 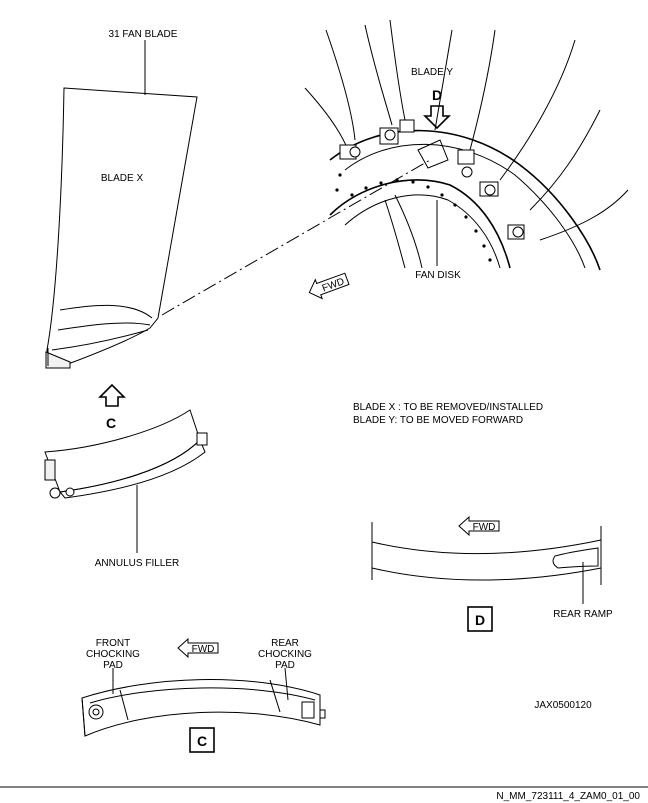 What do you see at coordinates (333, 285) in the screenshot?
I see `fwd-label-main: FWD` at bounding box center [333, 285].